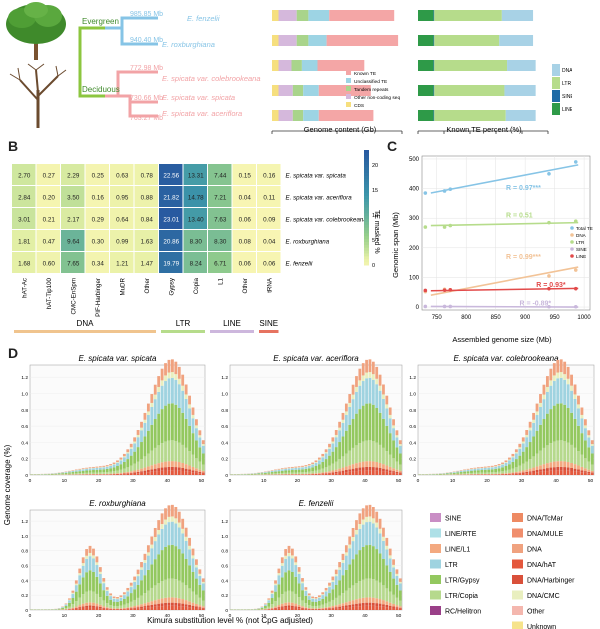  Describe the element at coordinates (426, 15) in the screenshot. I see `te-bar-line` at that location.